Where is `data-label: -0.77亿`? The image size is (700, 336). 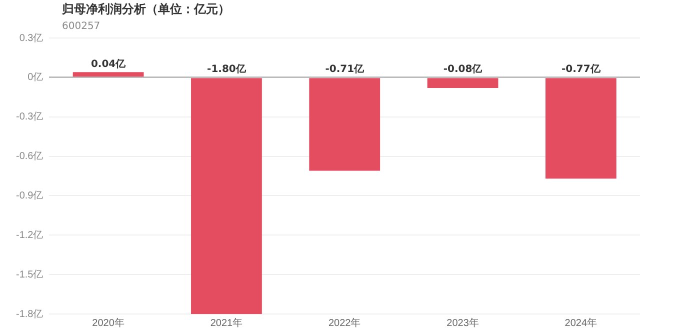
data-label: -0.77亿 is located at coordinates (582, 69).